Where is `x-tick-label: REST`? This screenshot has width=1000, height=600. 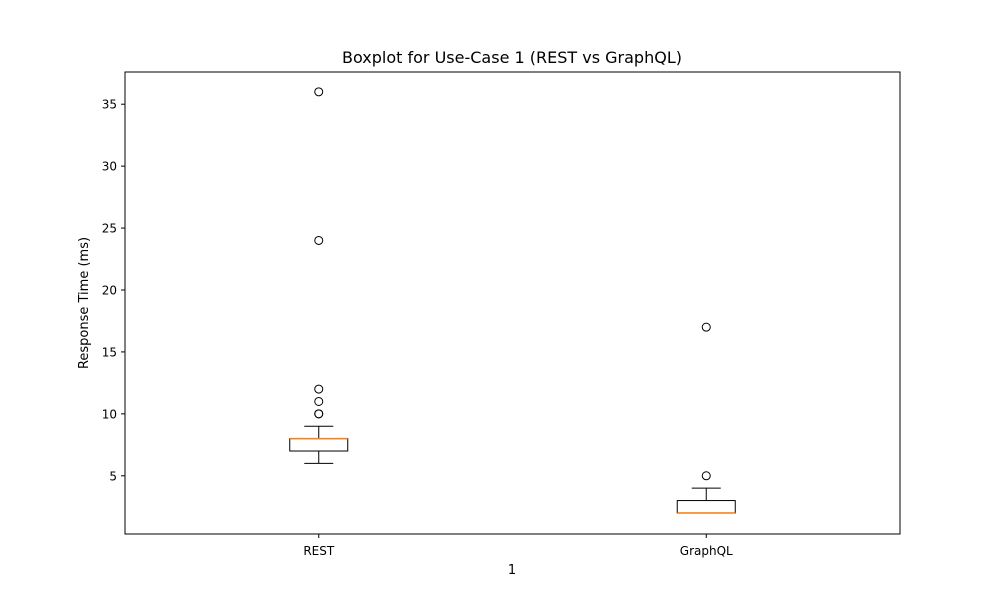 x-tick-label: REST is located at coordinates (319, 551).